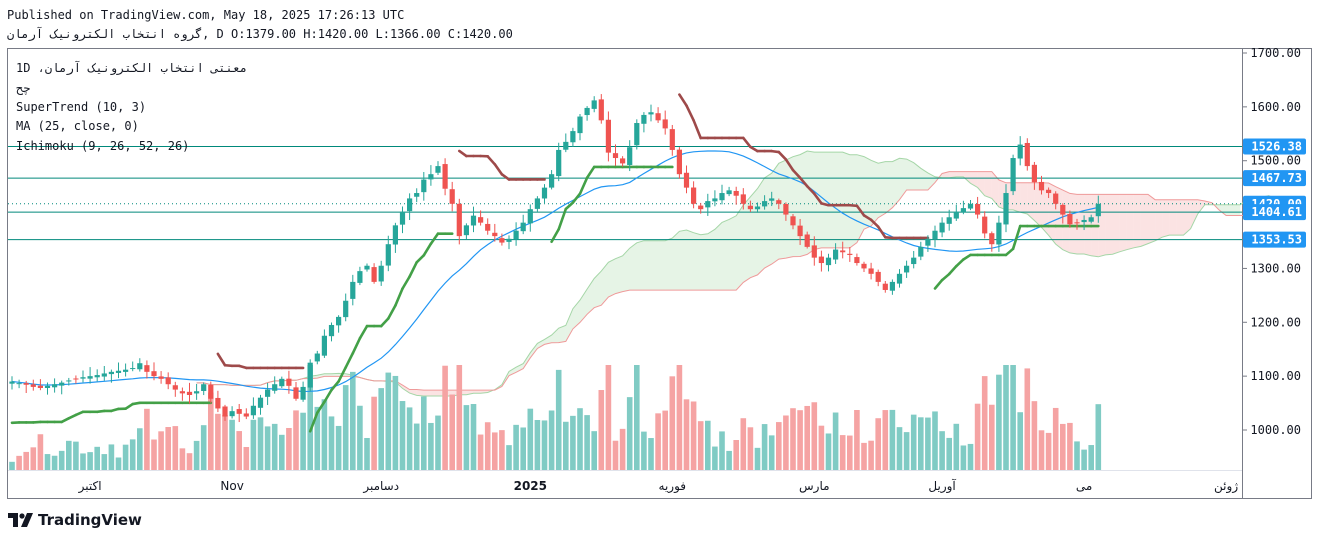 Image resolution: width=1320 pixels, height=541 pixels. What do you see at coordinates (77, 126) in the screenshot?
I see `legend-ma: MA (25, close, 0)` at bounding box center [77, 126].